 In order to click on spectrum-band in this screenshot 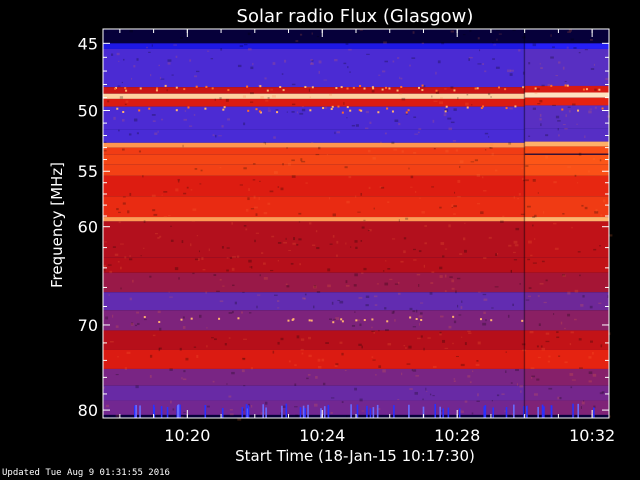, I will do `click(356, 159)`.